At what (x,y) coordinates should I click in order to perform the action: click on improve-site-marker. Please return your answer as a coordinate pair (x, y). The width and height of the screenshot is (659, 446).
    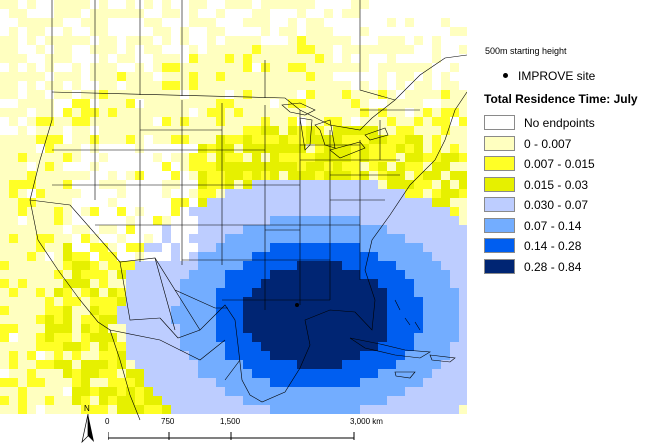
    Looking at the image, I should click on (297, 305).